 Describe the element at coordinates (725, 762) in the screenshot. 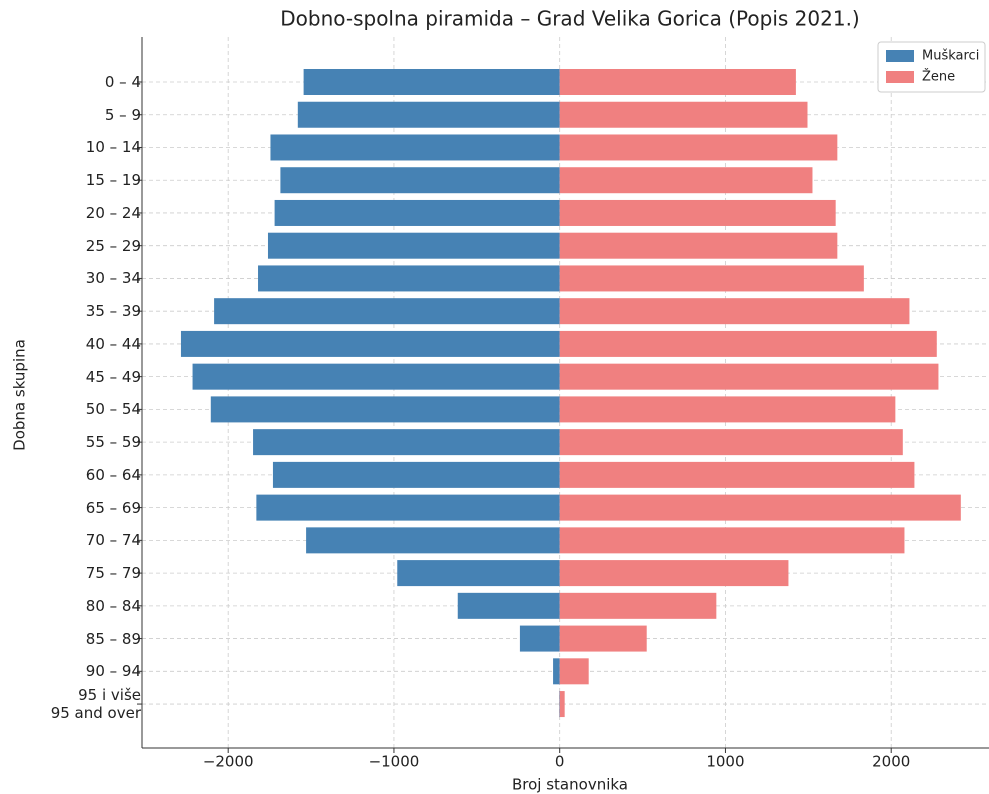

I see `x-tick-label: 1000` at that location.